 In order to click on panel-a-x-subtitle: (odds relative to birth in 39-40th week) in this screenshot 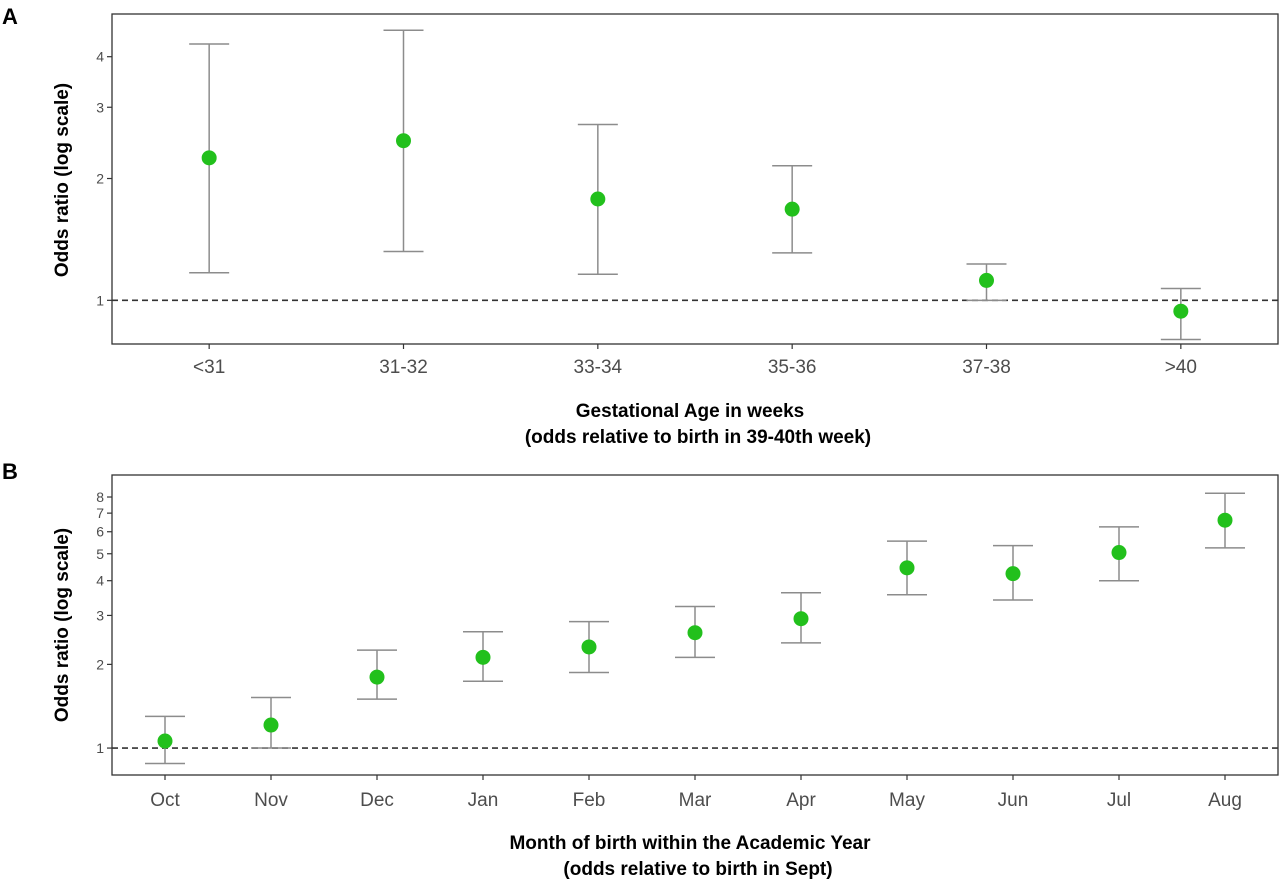, I will do `click(698, 437)`.